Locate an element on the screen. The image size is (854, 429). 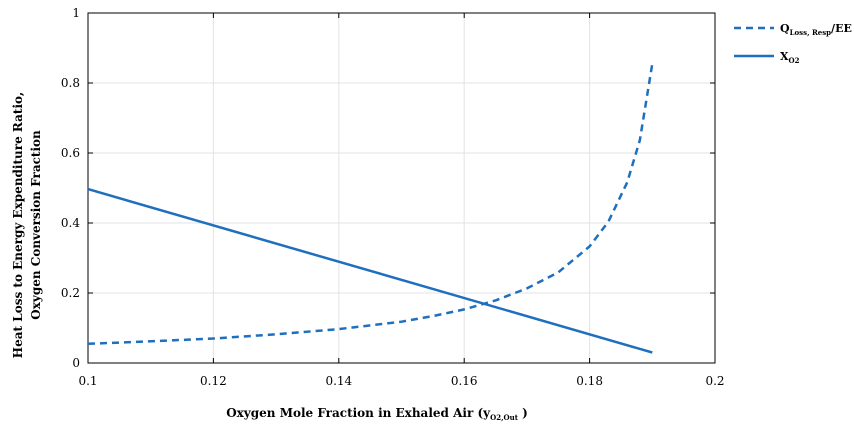
legend-label-q-loss: QLoss, Resp/EE is located at coordinates (816, 29).